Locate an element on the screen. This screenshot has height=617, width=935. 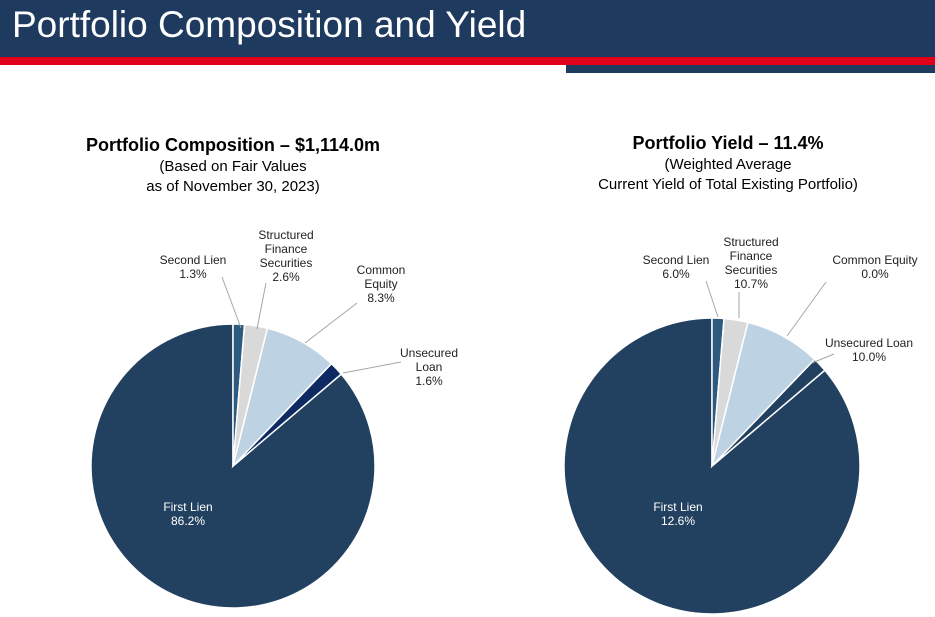
yield-chart-title: Portfolio Yield – 11.4% is located at coordinates (728, 143).